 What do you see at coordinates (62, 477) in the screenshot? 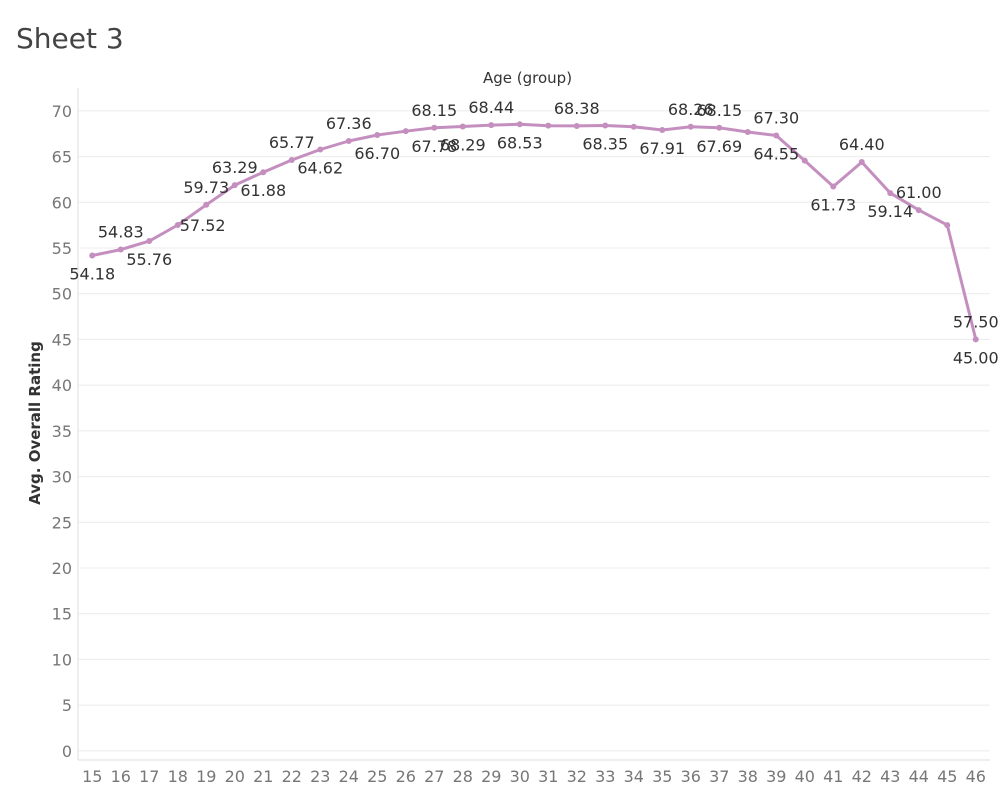
I see `y-tick-label: 30` at bounding box center [62, 477].